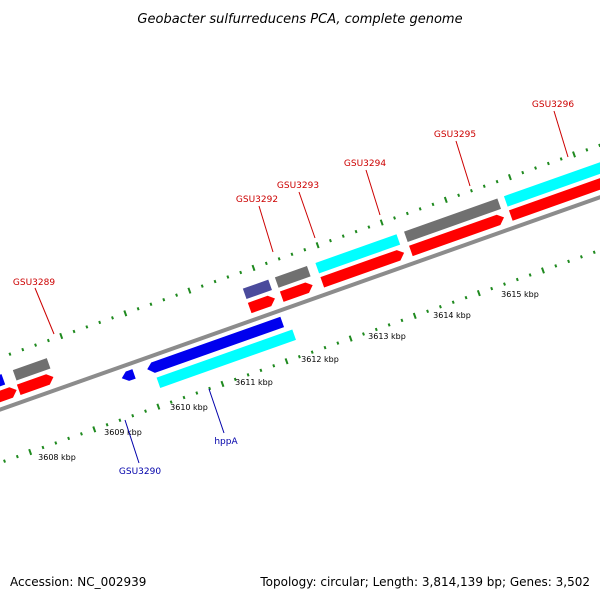  Describe the element at coordinates (57, 457) in the screenshot. I see `scale-label: 3608 kbp` at that location.